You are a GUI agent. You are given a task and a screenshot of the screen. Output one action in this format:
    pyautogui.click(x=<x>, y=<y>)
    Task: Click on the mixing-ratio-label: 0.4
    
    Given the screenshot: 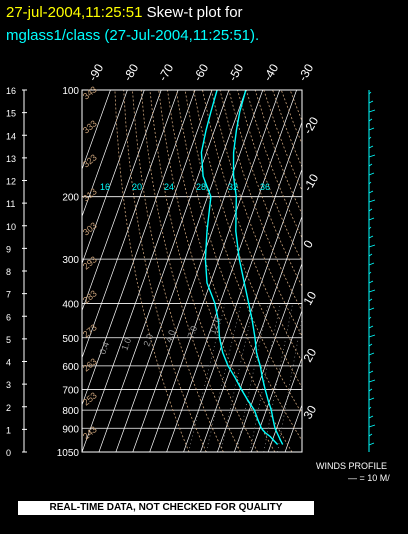 What is the action you would take?
    pyautogui.click(x=104, y=348)
    